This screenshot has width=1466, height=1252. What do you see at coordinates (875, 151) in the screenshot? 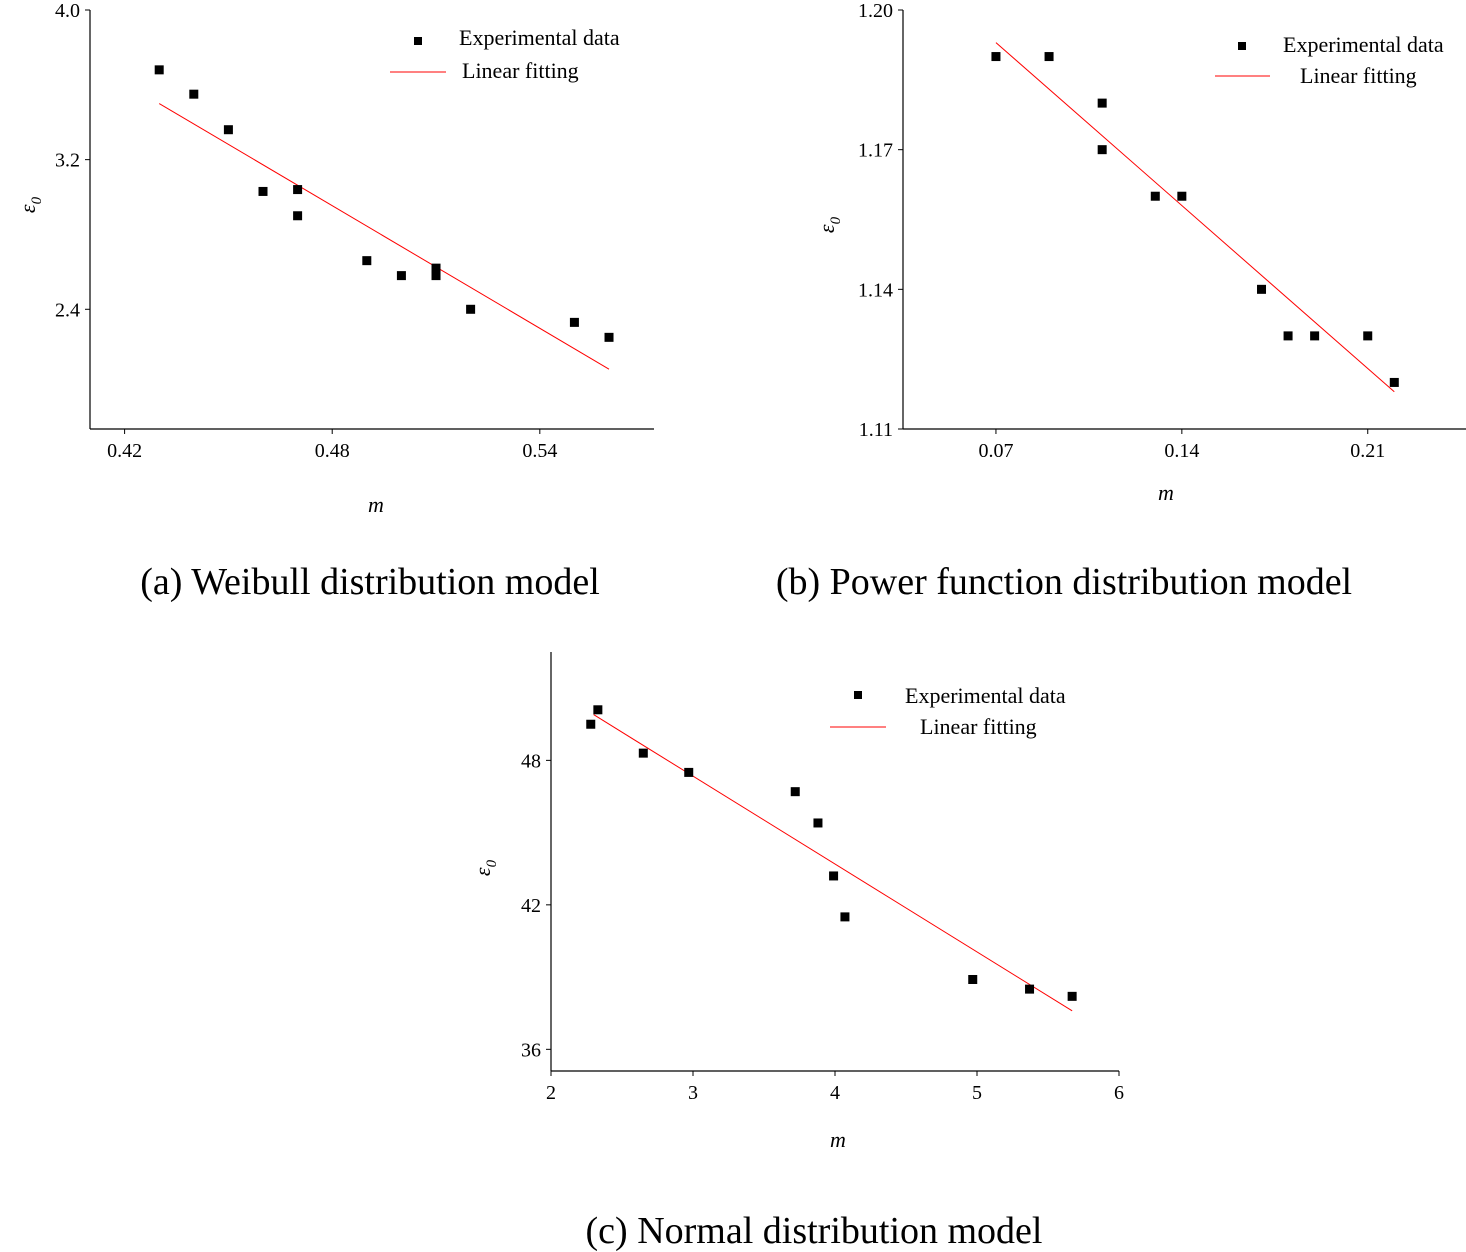
I see `y-tick-label: 1.17` at bounding box center [875, 151].